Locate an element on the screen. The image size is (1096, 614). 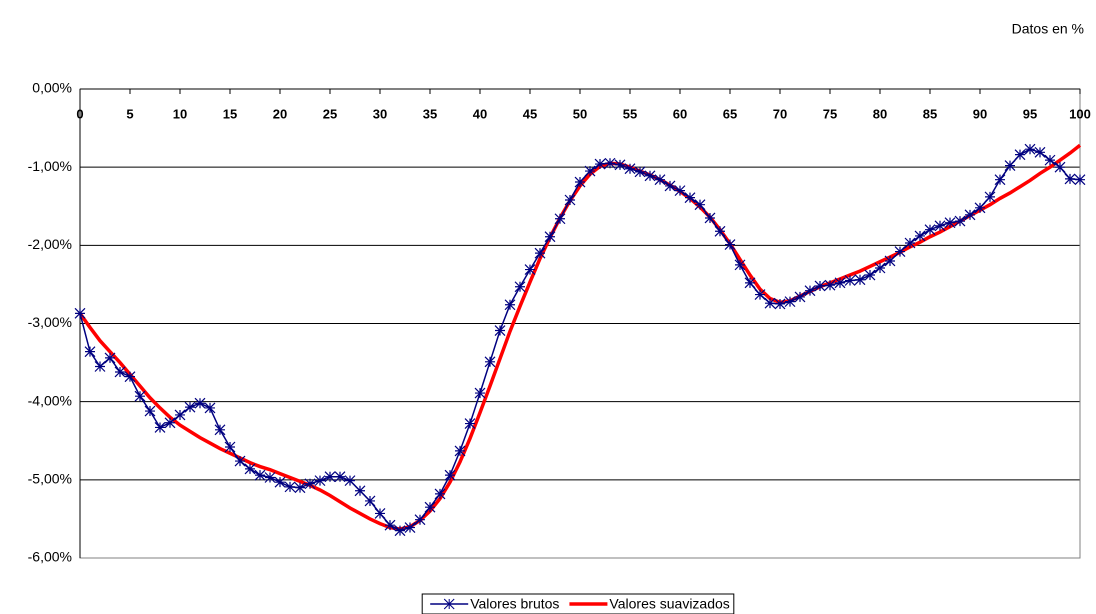
legend: Valores brutos Valores suavizados is located at coordinates (578, 603).